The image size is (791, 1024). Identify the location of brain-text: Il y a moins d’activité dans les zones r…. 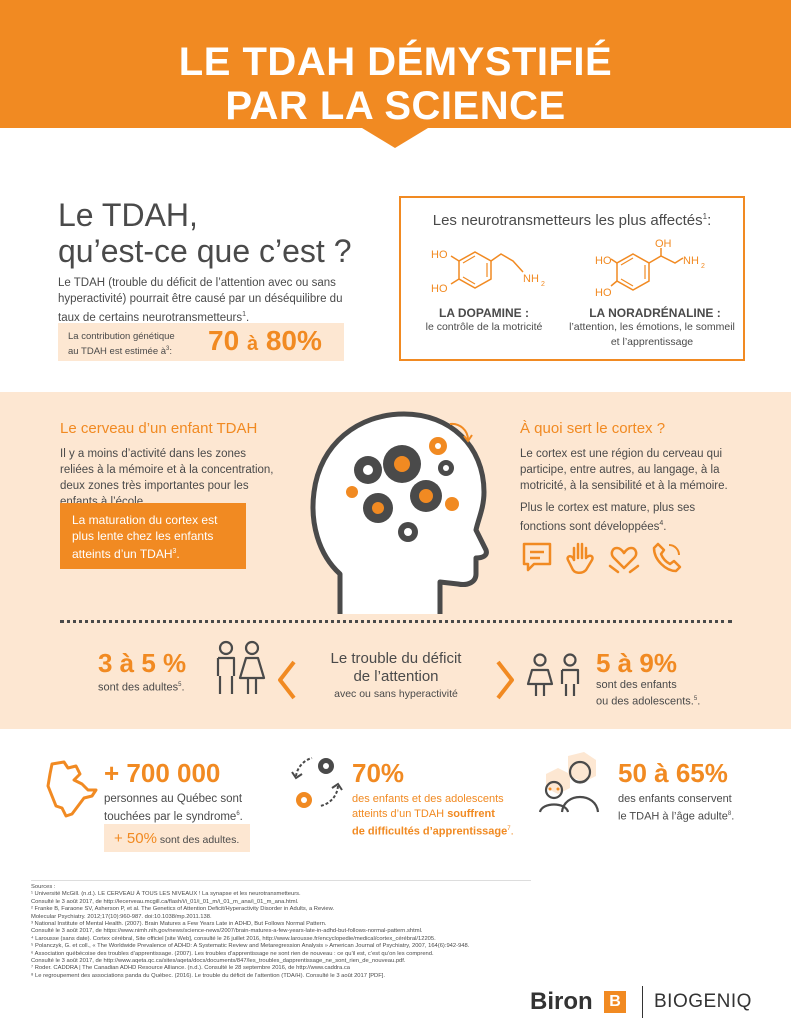
(167, 478).